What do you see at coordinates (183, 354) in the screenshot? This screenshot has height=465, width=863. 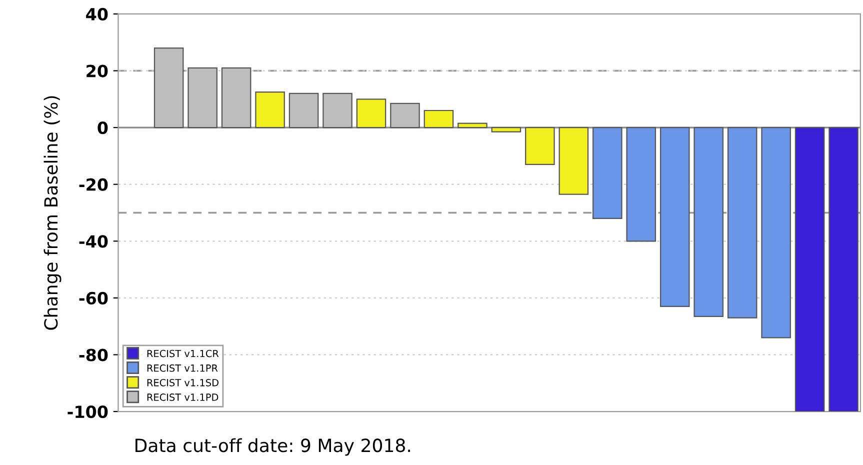 I see `legend-label: RECIST v1.1CR` at bounding box center [183, 354].